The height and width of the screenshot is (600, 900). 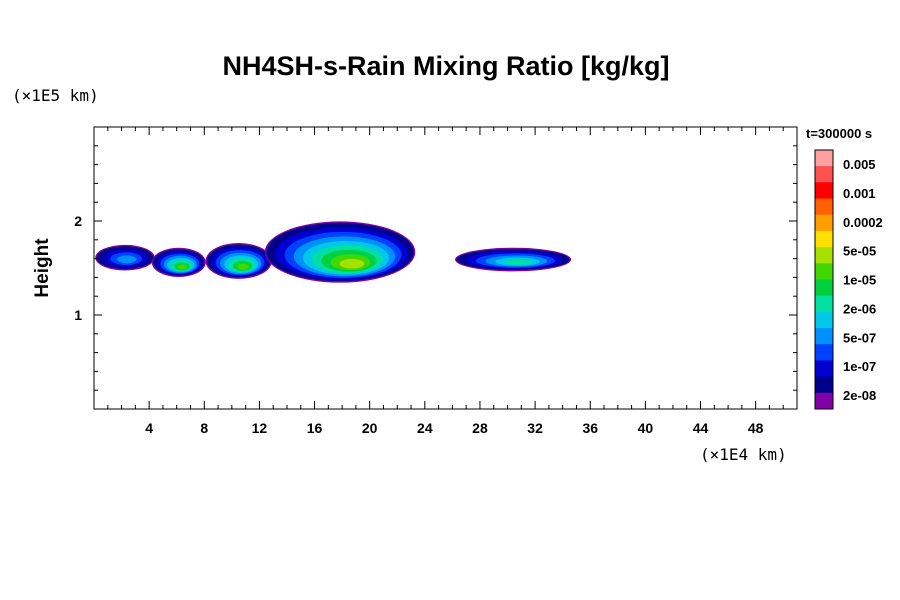 What do you see at coordinates (863, 222) in the screenshot?
I see `colorbar-label: 0.0002` at bounding box center [863, 222].